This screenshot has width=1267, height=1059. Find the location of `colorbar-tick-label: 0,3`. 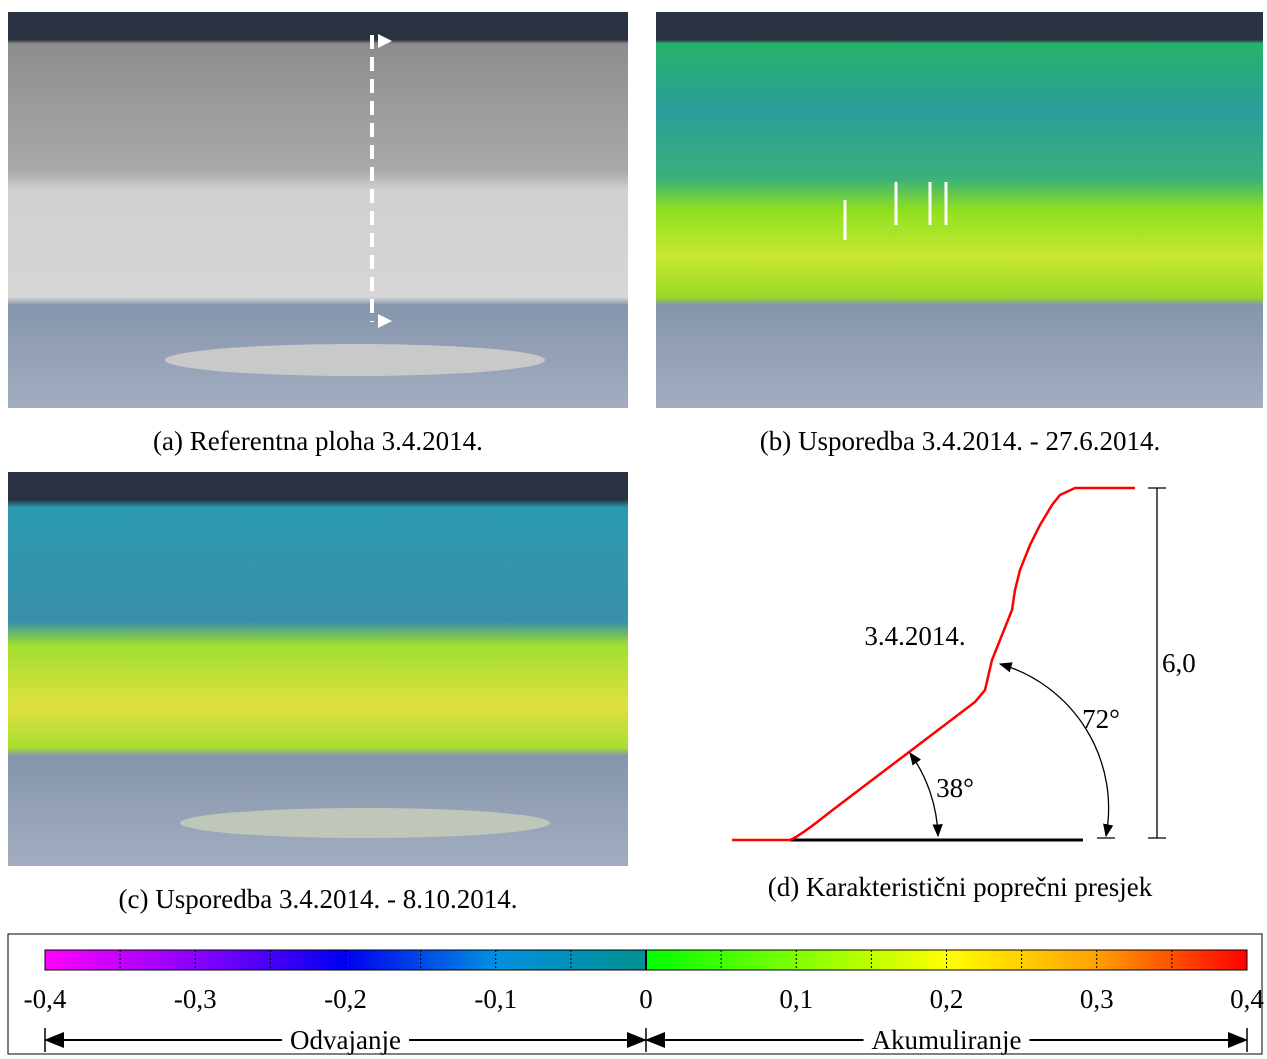

colorbar-tick-label: 0,3 is located at coordinates (1097, 999).